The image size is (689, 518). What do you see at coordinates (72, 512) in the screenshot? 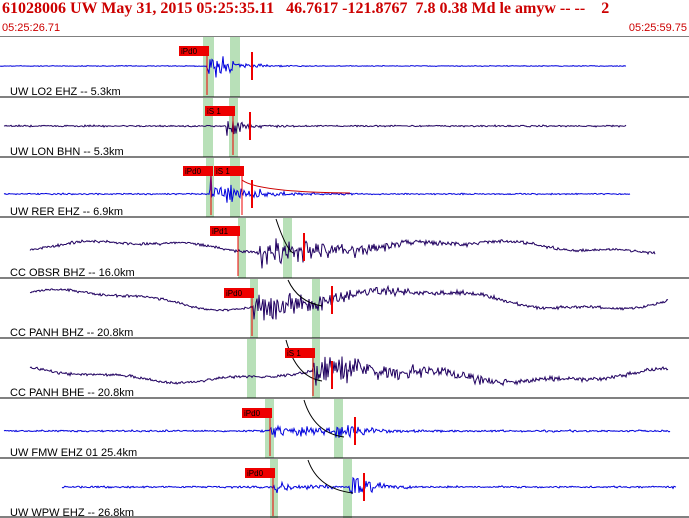
I see `station-label: UW WPW EHZ -- 26.8km` at bounding box center [72, 512].